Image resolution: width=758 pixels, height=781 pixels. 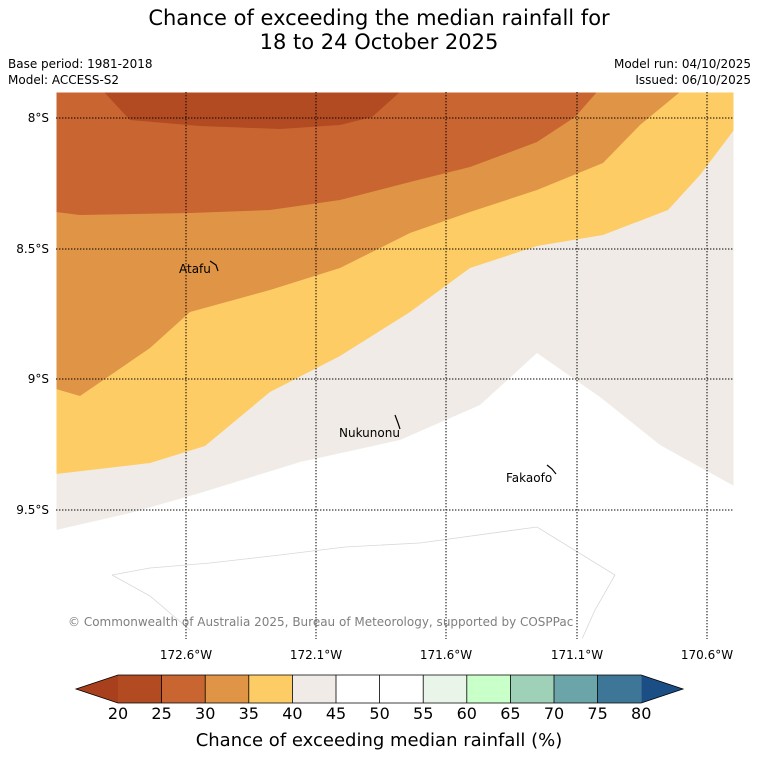 I want to click on colorbar-extend-low, so click(x=97, y=689).